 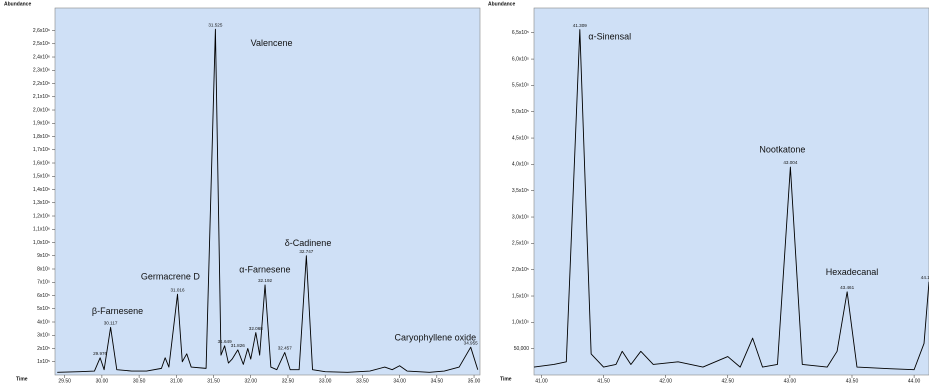 What do you see at coordinates (520, 217) in the screenshot?
I see `y-tick-label: 3,0x10⁵` at bounding box center [520, 217].